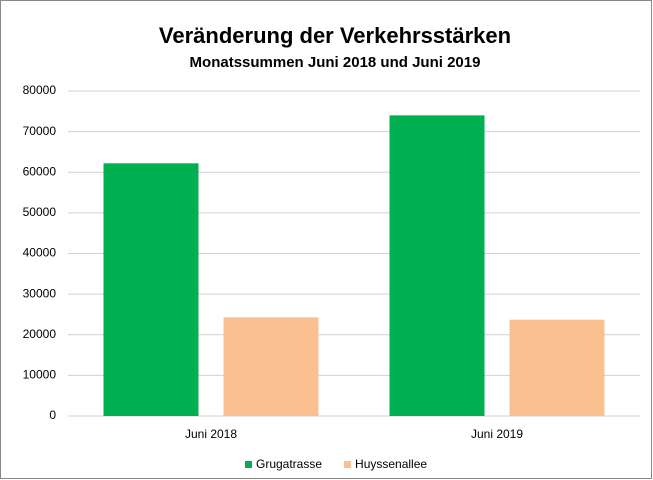 The width and height of the screenshot is (653, 480). I want to click on y-tick-label: 70000, so click(40, 131).